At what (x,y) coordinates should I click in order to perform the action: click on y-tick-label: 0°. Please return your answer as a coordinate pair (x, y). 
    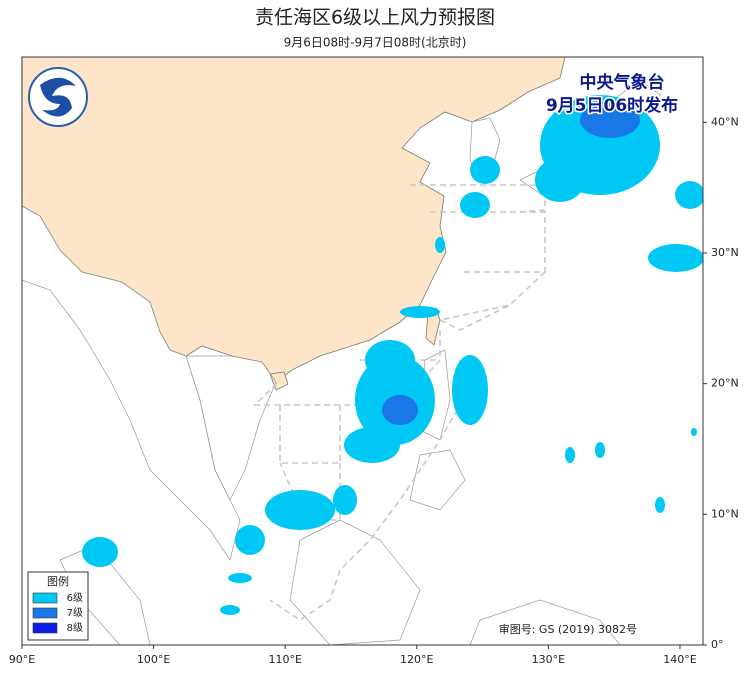
    Looking at the image, I should click on (717, 644).